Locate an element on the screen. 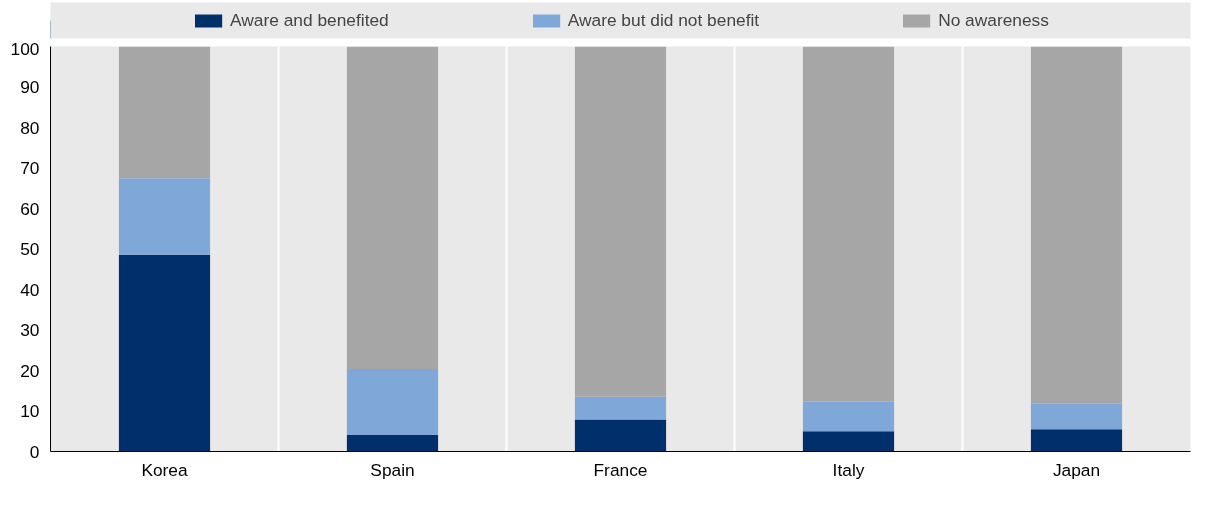 Image resolution: width=1210 pixels, height=527 pixels. legend-label: Aware and benefited is located at coordinates (309, 20).